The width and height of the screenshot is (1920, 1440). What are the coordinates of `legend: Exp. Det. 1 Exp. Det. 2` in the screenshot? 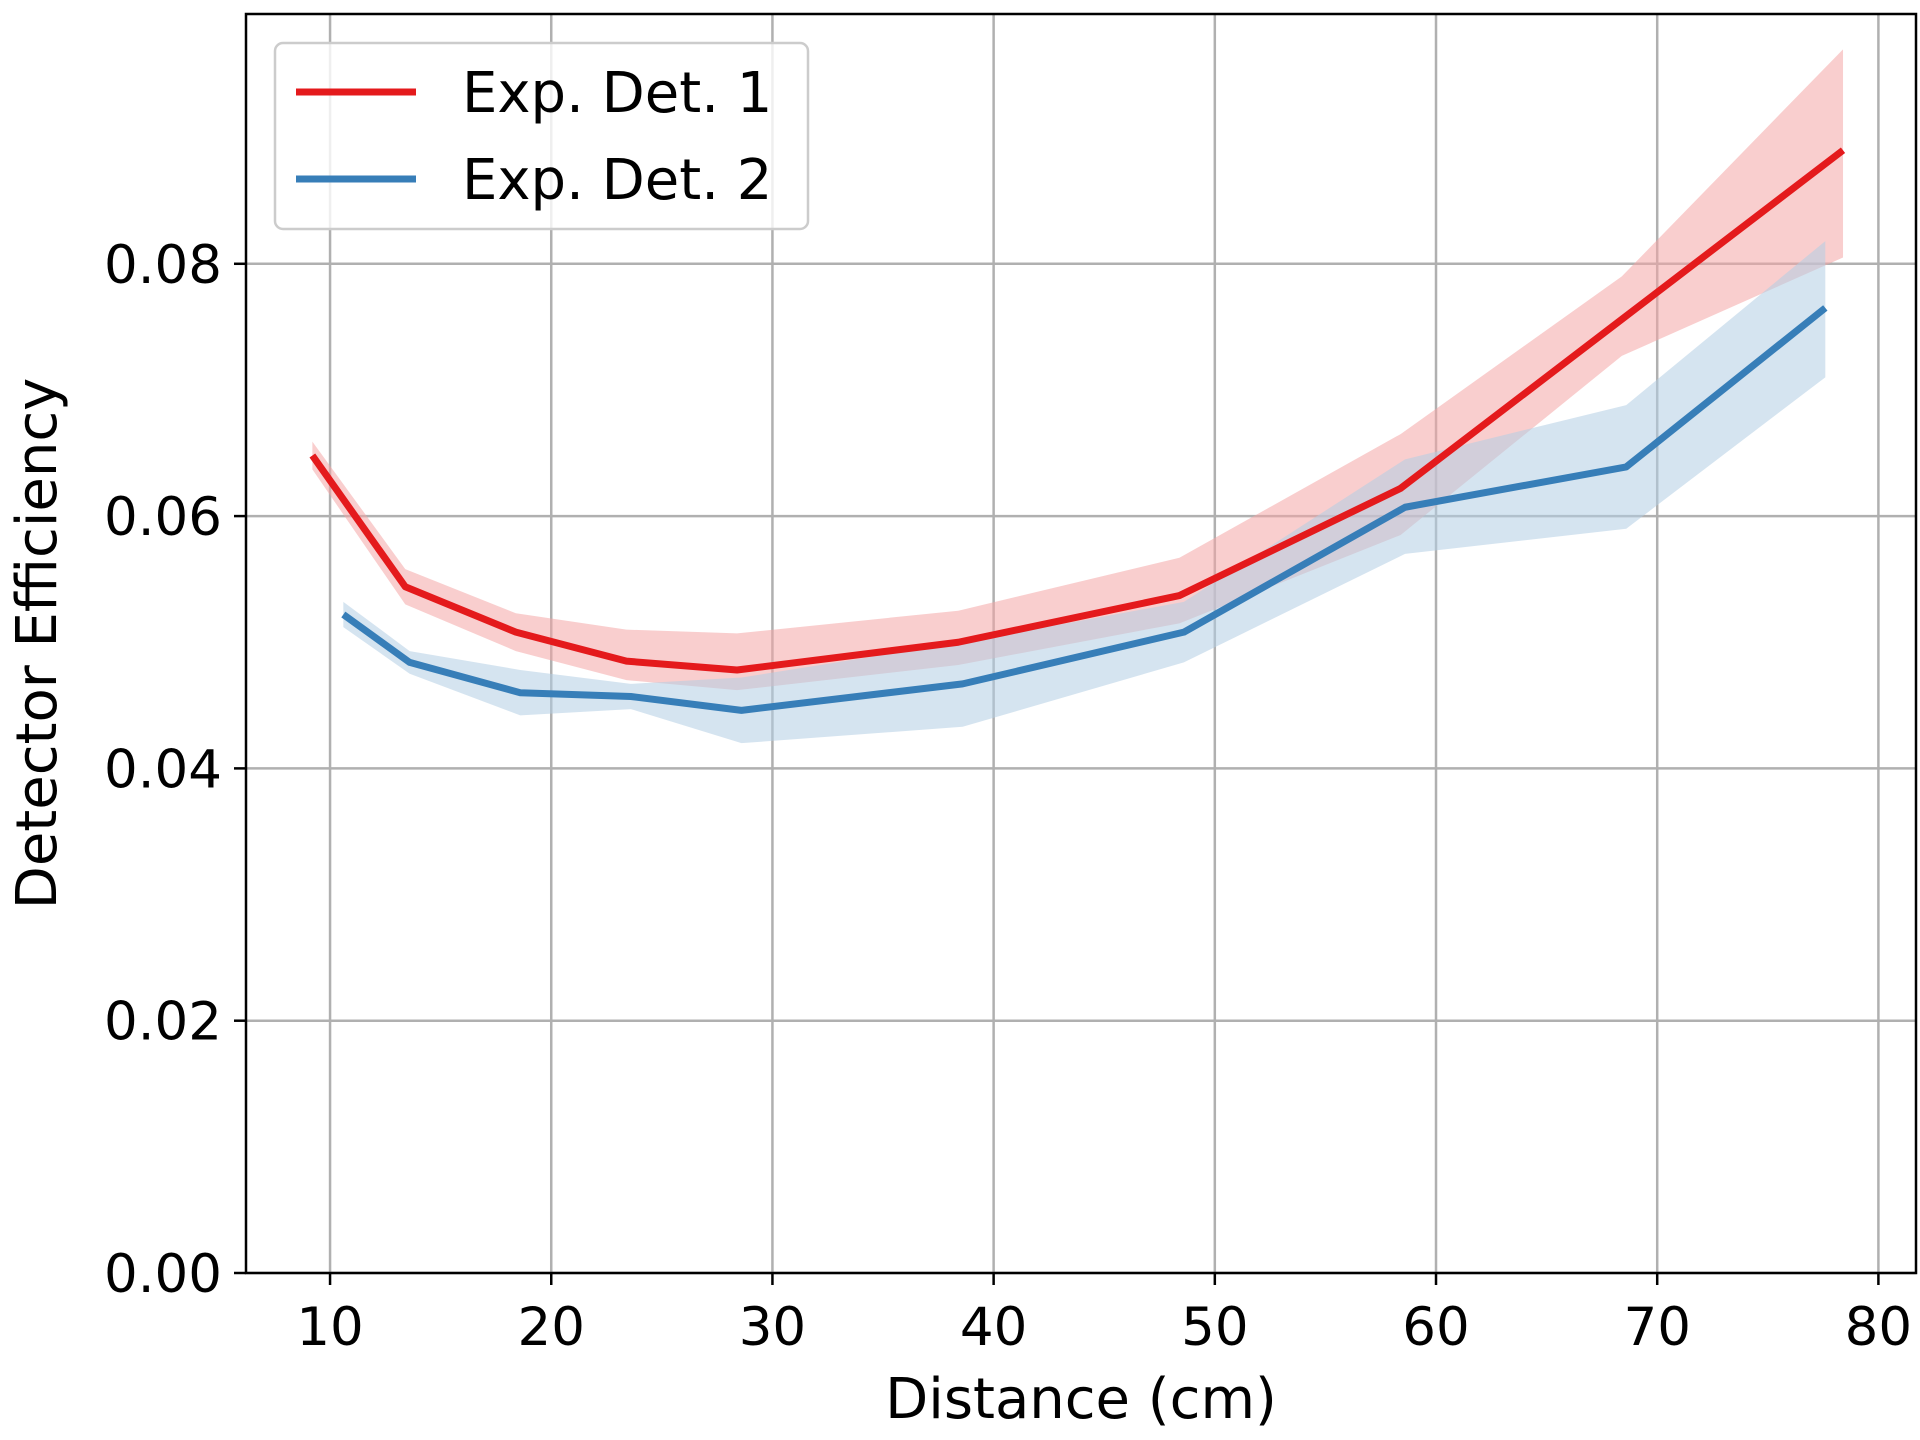 It's located at (541, 136).